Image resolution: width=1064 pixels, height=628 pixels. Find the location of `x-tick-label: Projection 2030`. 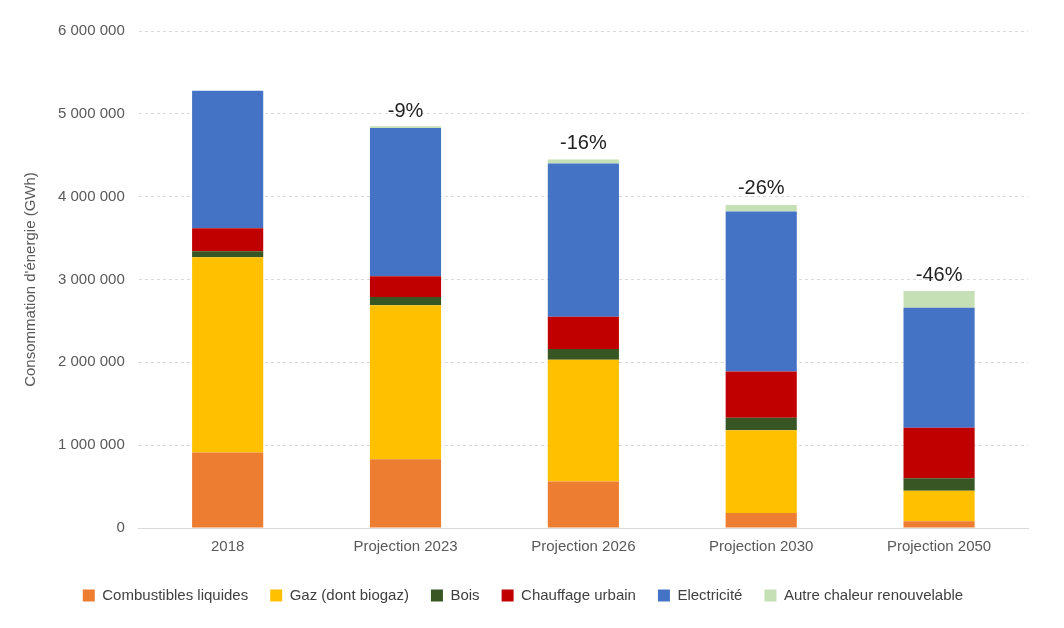

x-tick-label: Projection 2030 is located at coordinates (761, 546).